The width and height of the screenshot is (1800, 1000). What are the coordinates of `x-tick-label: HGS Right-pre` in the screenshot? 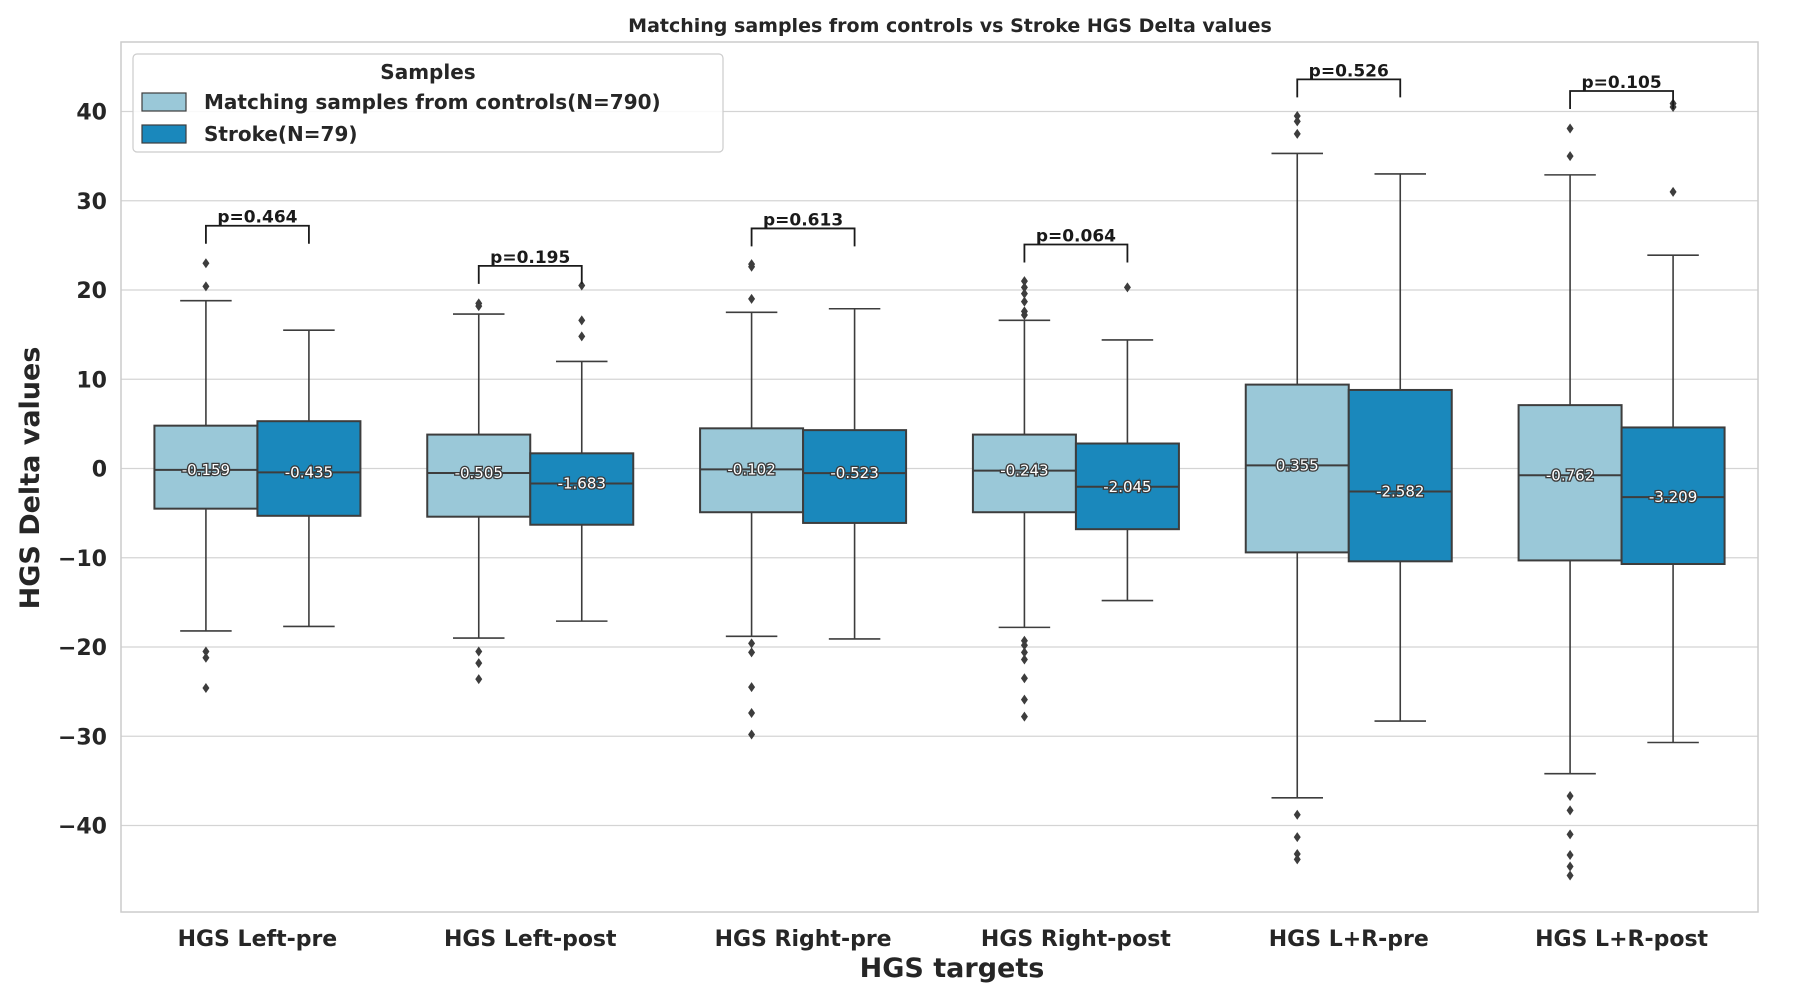 It's located at (803, 939).